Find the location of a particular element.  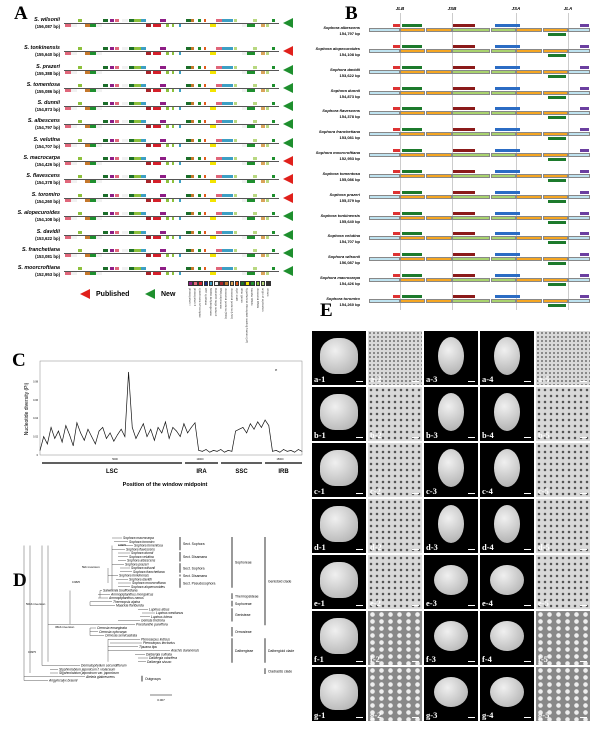

published-marker-icon is located at coordinates (288, 161).